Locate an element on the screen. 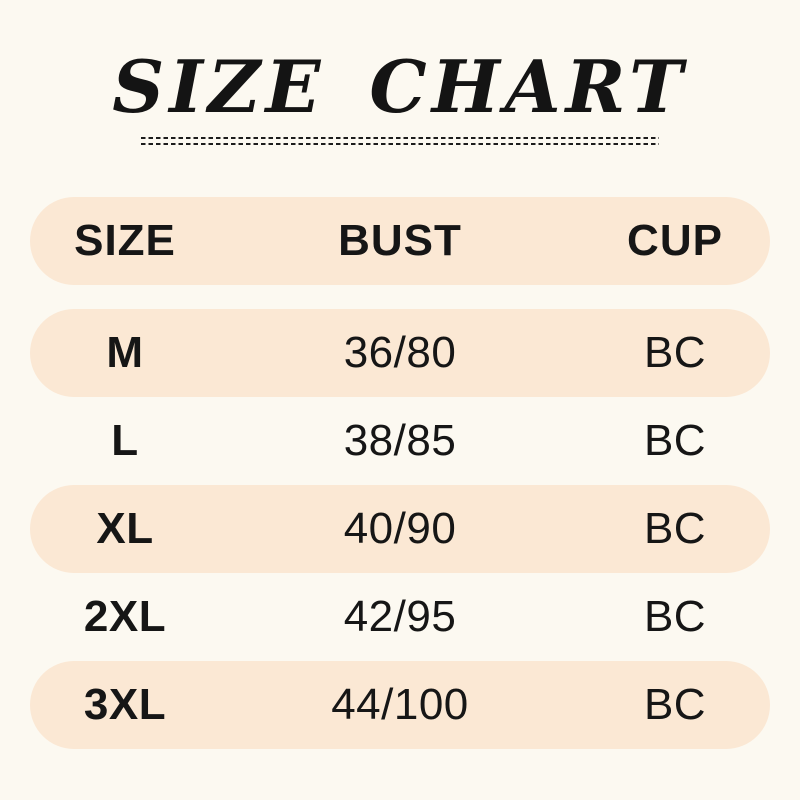 The image size is (800, 800). cell-bust: 42/95 is located at coordinates (400, 616).